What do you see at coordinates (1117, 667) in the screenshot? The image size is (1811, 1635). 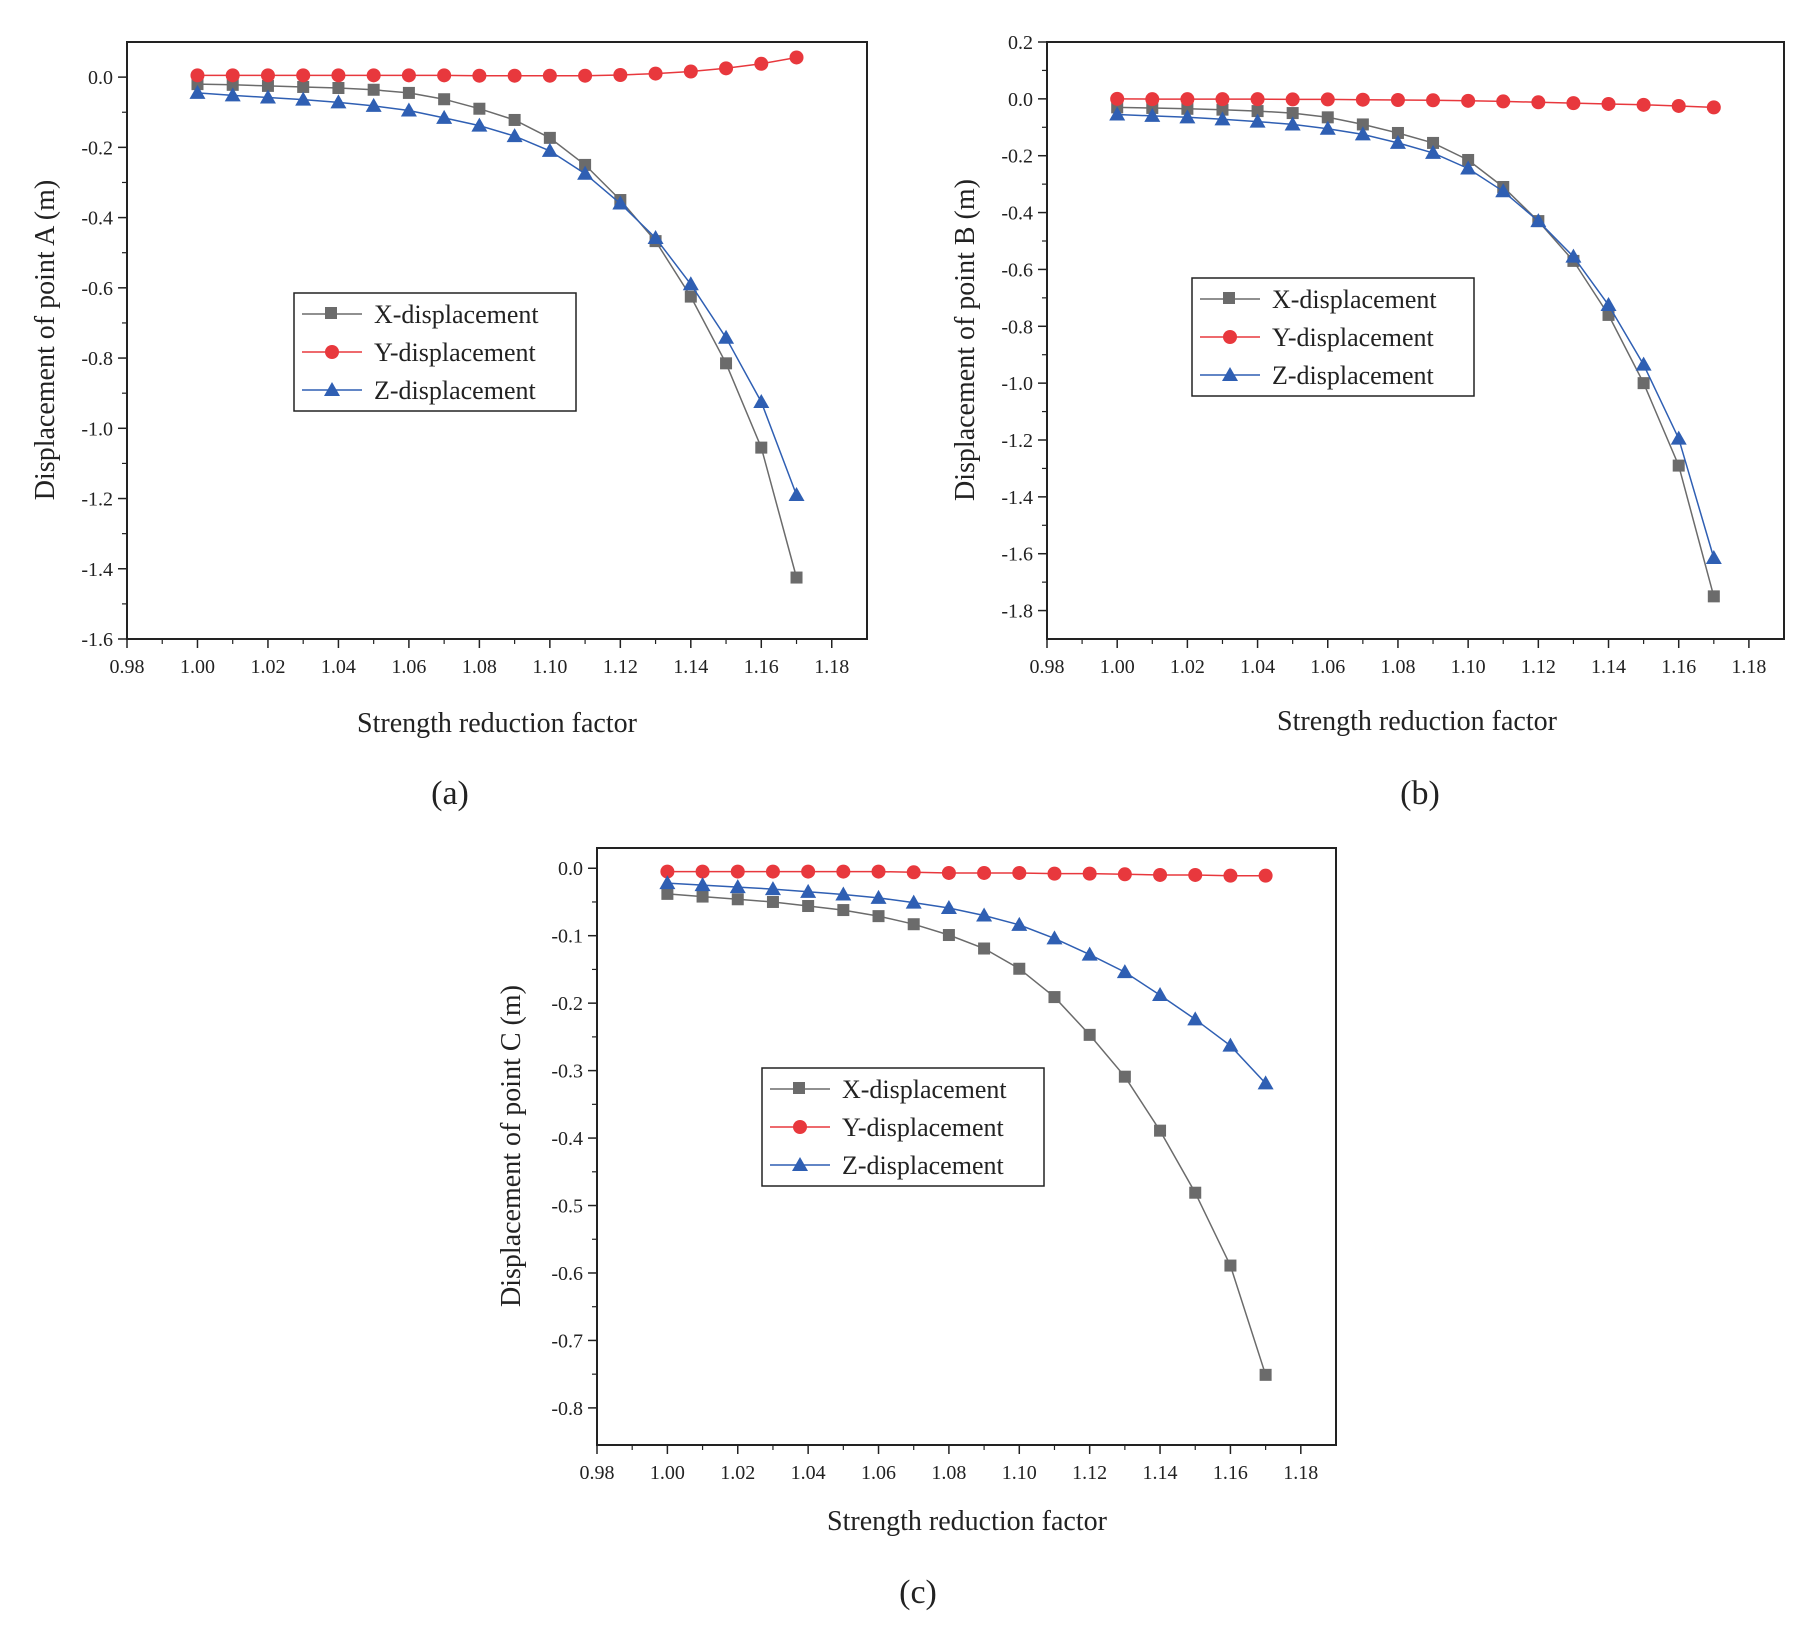 I see `x-tick-label: 1.00` at bounding box center [1117, 667].